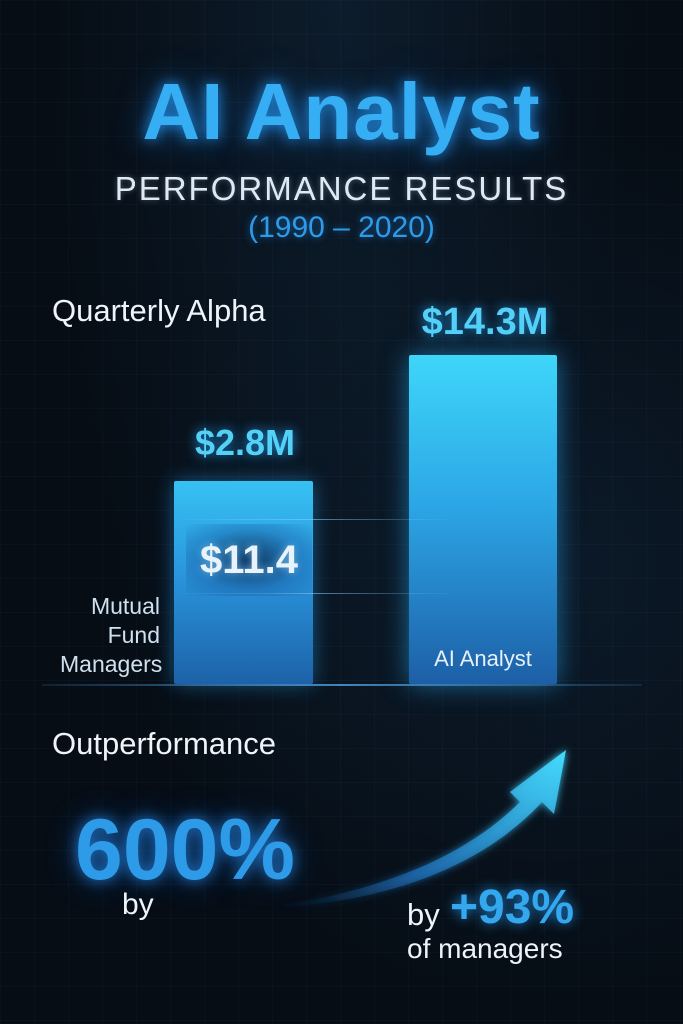  I want to click on bar-inner-value-label: $11.4, so click(249, 560).